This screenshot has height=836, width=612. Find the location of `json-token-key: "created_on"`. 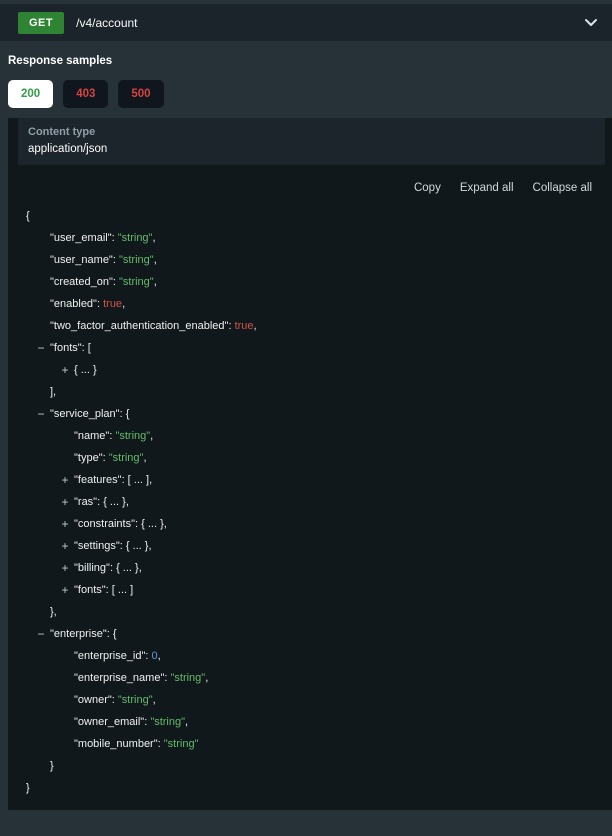

json-token-key: "created_on" is located at coordinates (81, 282).